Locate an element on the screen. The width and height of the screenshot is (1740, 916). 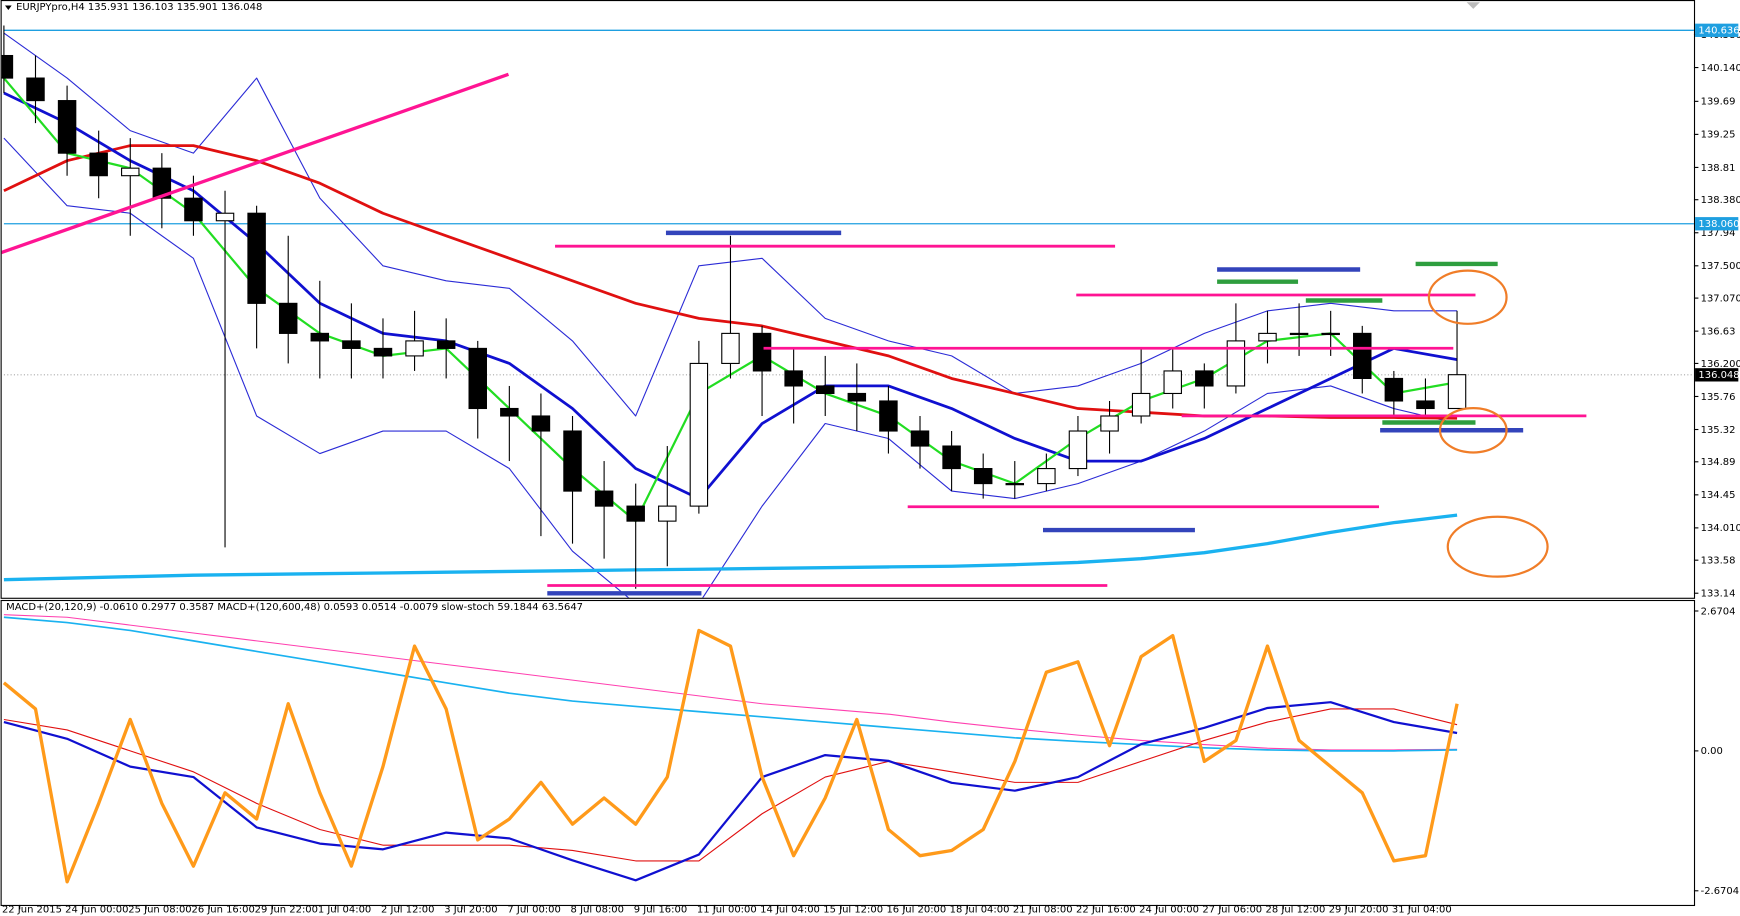
x-tick-label: 1 Jul 04:00 is located at coordinates (344, 910).